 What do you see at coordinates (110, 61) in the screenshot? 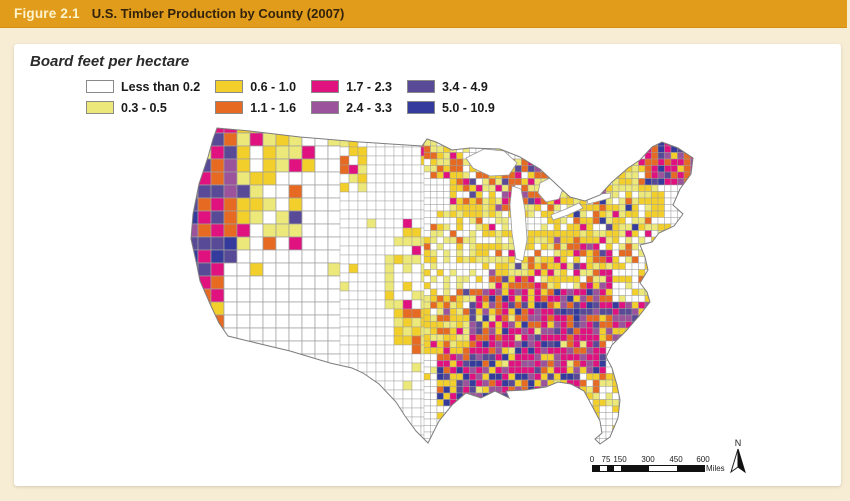
I see `legend-title: Board feet per hectare` at bounding box center [110, 61].